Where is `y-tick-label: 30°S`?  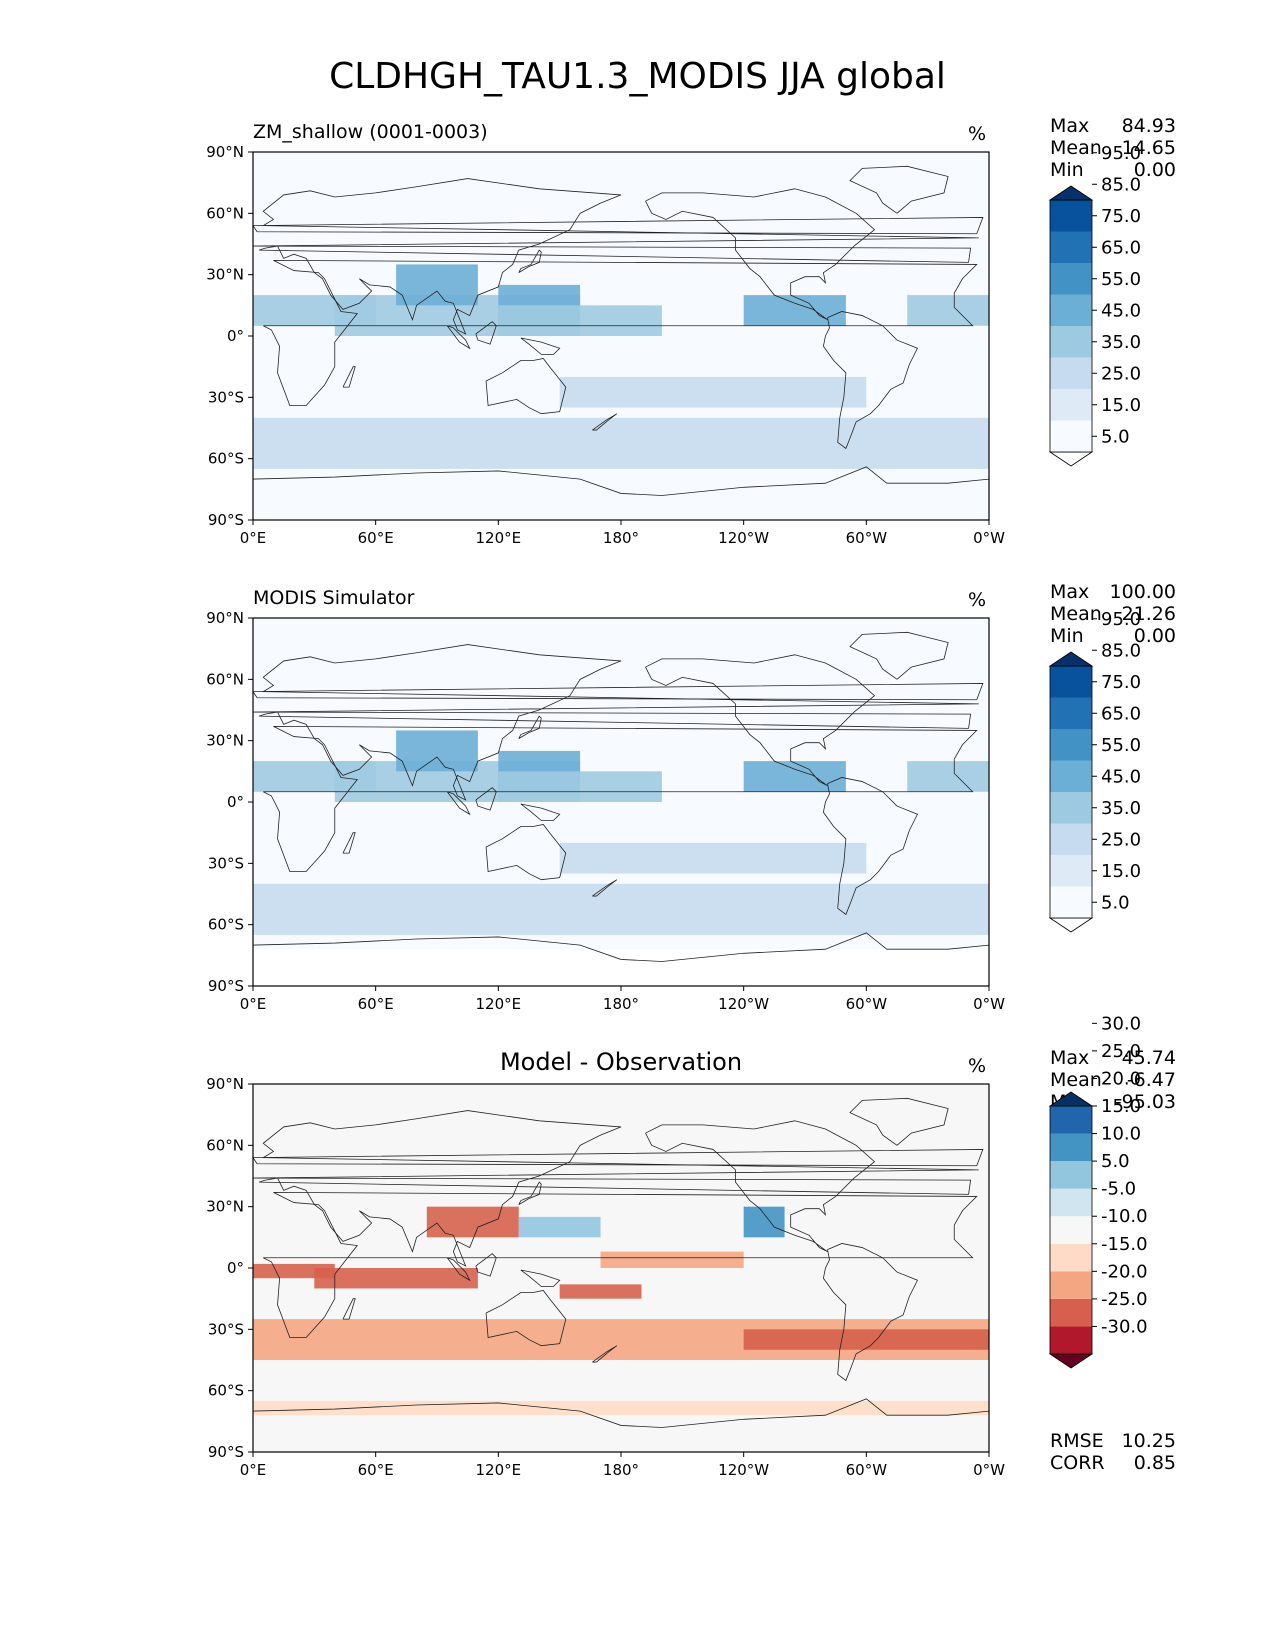
y-tick-label: 30°S is located at coordinates (226, 397).